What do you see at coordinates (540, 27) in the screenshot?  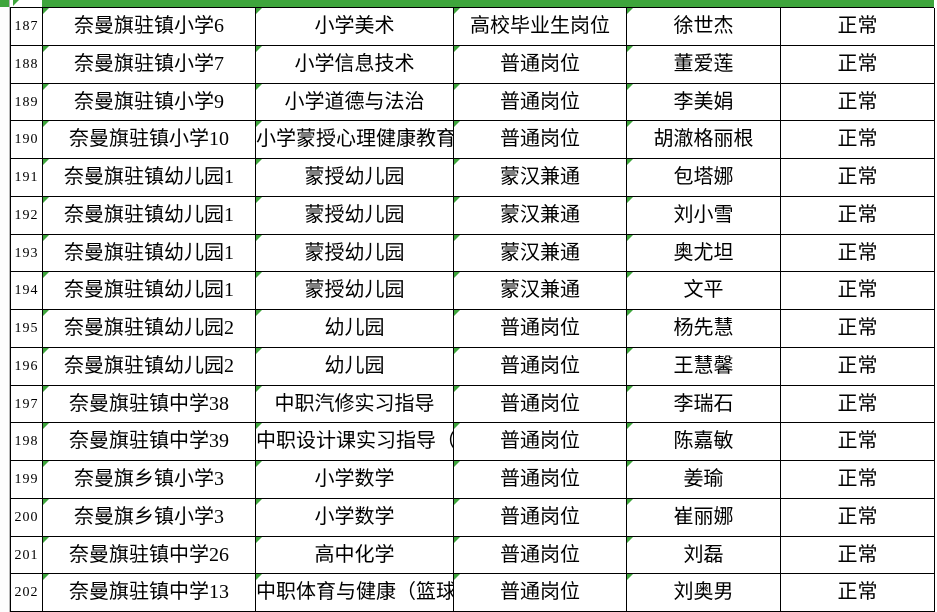 I see `cell-position-type: 高校毕业生岗位` at bounding box center [540, 27].